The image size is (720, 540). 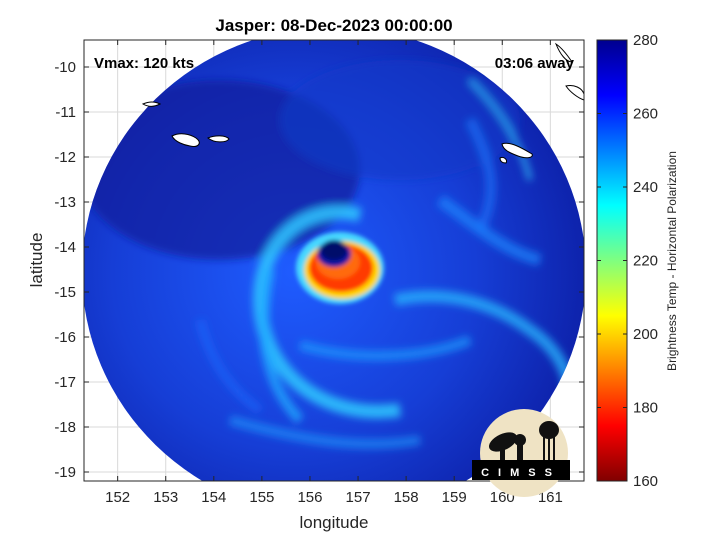 What do you see at coordinates (645, 408) in the screenshot?
I see `colorbar-tick-label: 180` at bounding box center [645, 408].